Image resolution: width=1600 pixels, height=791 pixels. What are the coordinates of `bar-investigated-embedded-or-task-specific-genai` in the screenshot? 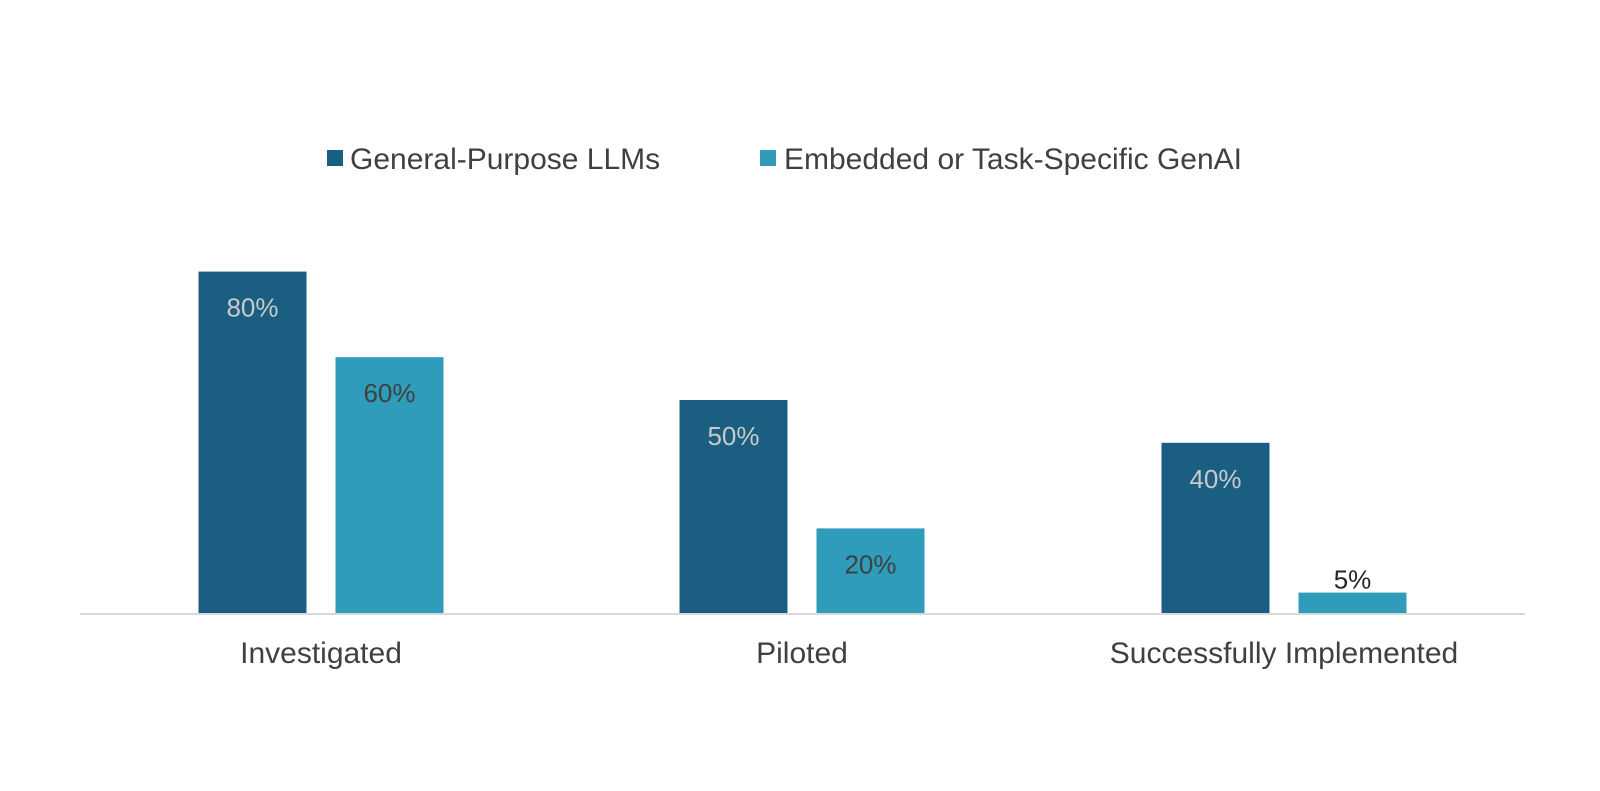 It's located at (389, 485).